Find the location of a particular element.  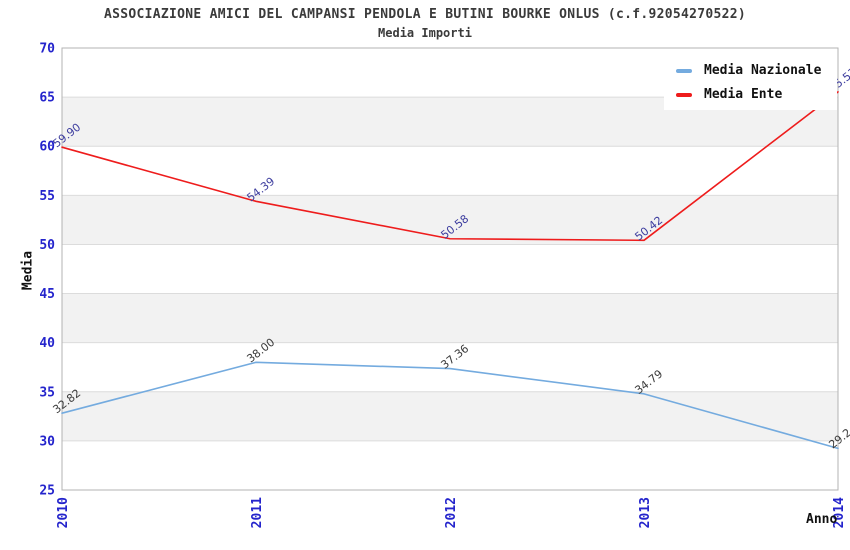

y-tick-label: 40 is located at coordinates (47, 343).